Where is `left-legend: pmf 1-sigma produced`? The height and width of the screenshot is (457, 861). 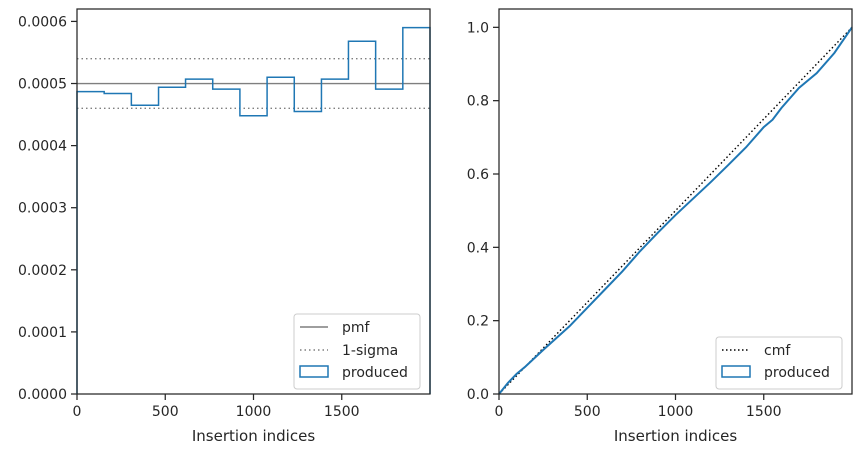 left-legend: pmf 1-sigma produced is located at coordinates (357, 351).